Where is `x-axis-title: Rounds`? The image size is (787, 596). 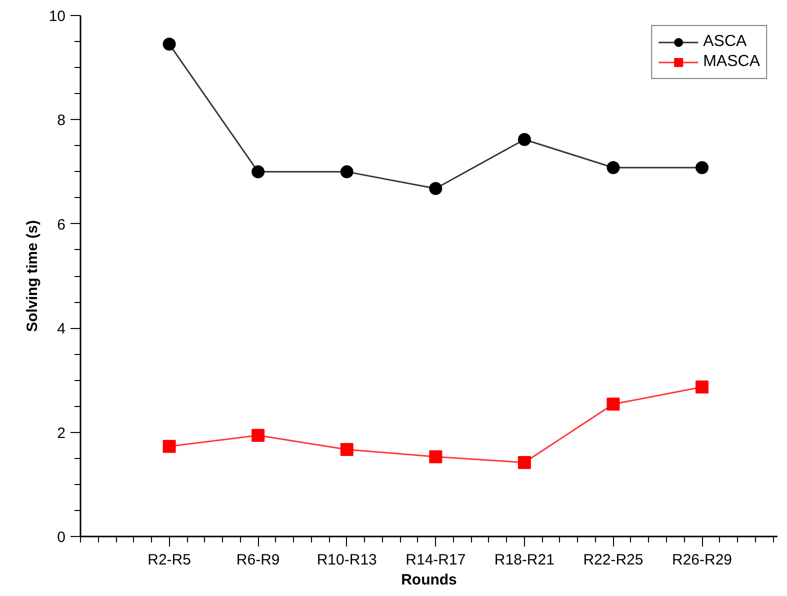 x-axis-title: Rounds is located at coordinates (429, 580).